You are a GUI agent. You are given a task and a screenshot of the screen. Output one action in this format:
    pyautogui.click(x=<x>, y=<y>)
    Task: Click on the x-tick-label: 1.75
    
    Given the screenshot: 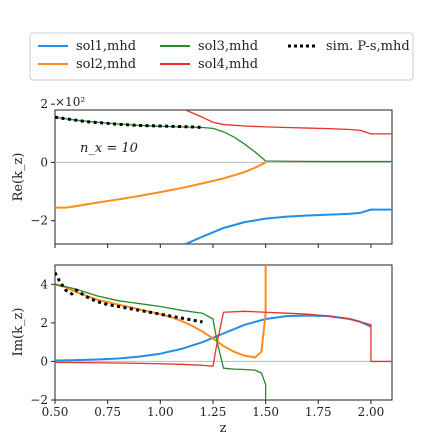 What is the action you would take?
    pyautogui.click(x=318, y=412)
    